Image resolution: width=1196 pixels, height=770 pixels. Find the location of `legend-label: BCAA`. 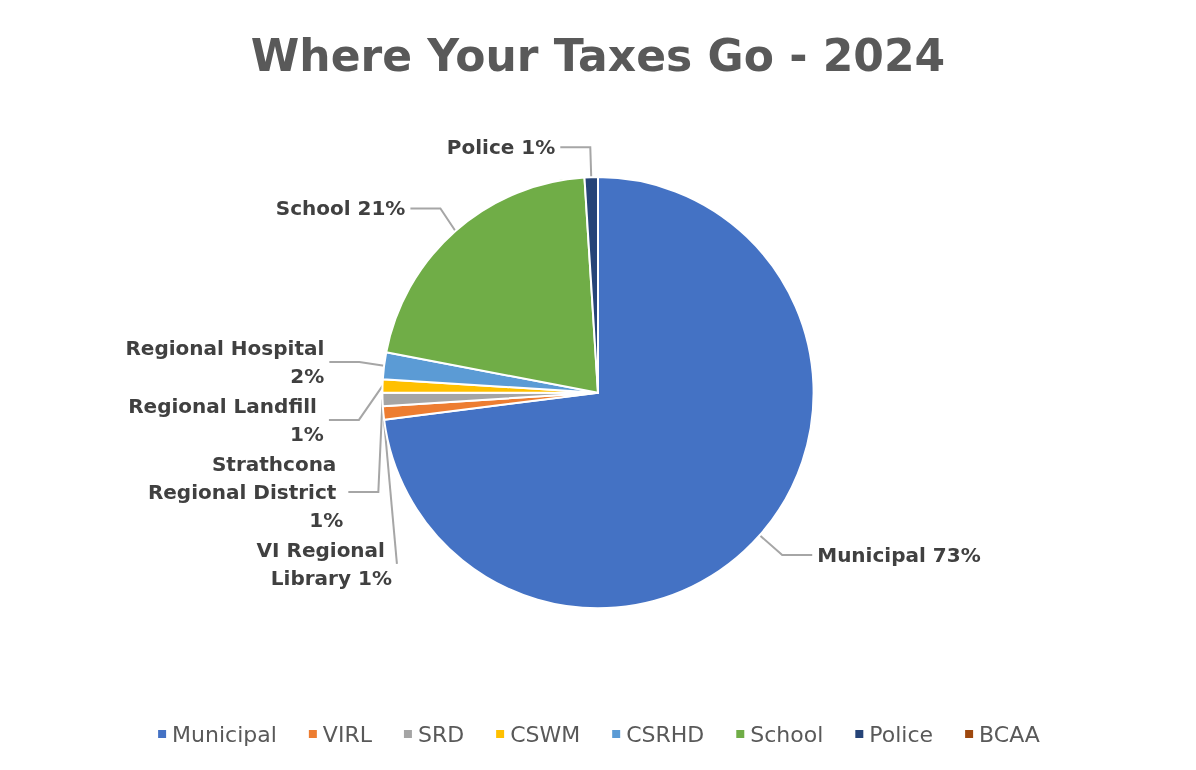

legend-label: BCAA is located at coordinates (1009, 734).